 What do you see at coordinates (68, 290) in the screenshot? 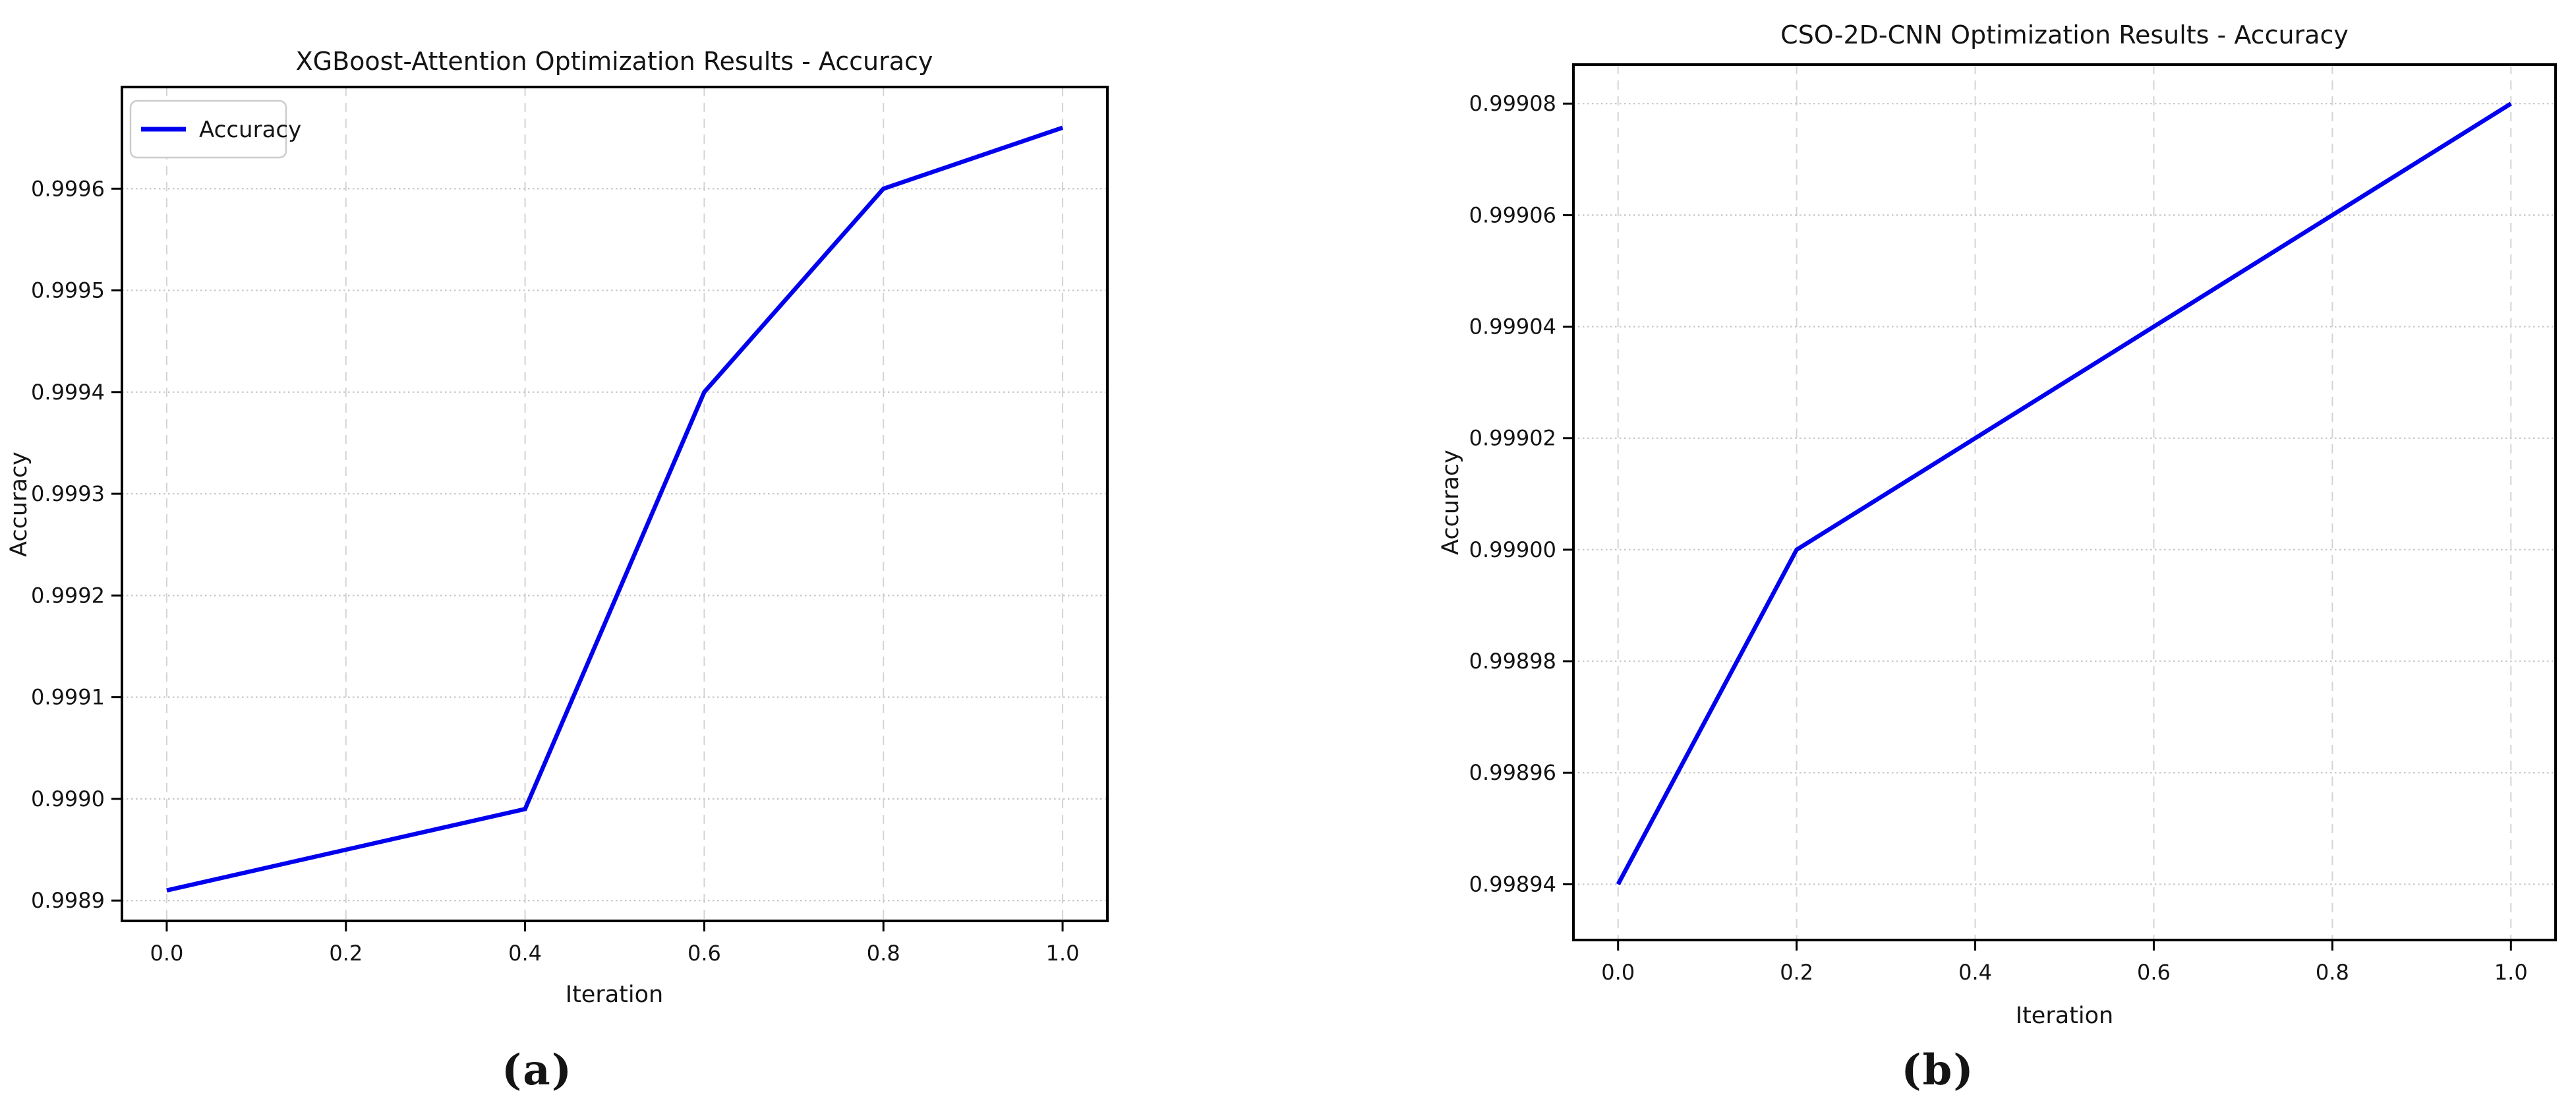
I see `svg-text: 0.9995` at bounding box center [68, 290].